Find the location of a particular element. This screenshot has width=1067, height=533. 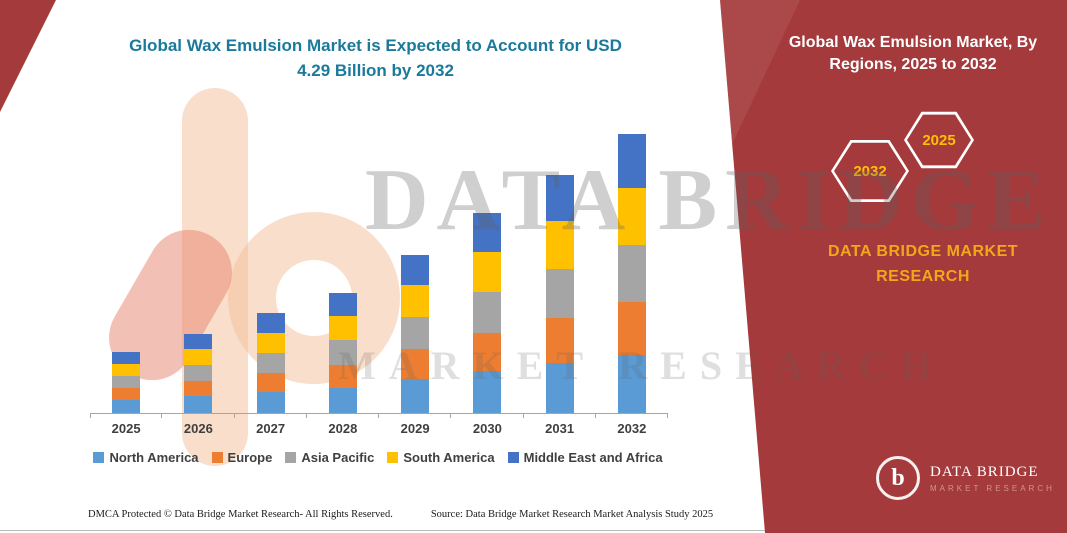

company-logo: b DATA BRIDGE MARKET RESEARCH is located at coordinates (965, 478).